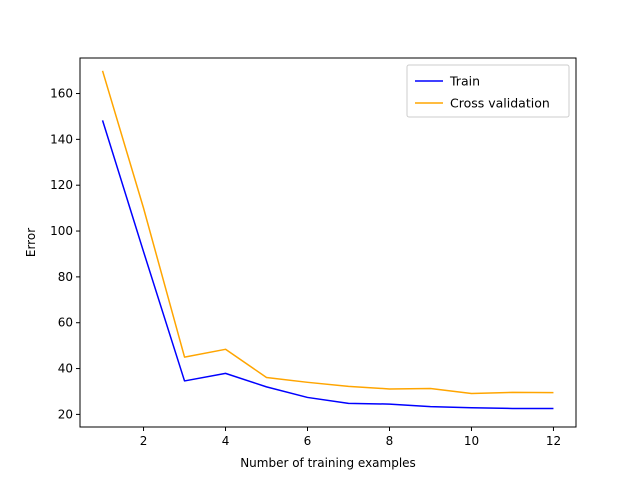  What do you see at coordinates (350, 437) in the screenshot?
I see `x-axis: 2 4 6 8 10 12` at bounding box center [350, 437].